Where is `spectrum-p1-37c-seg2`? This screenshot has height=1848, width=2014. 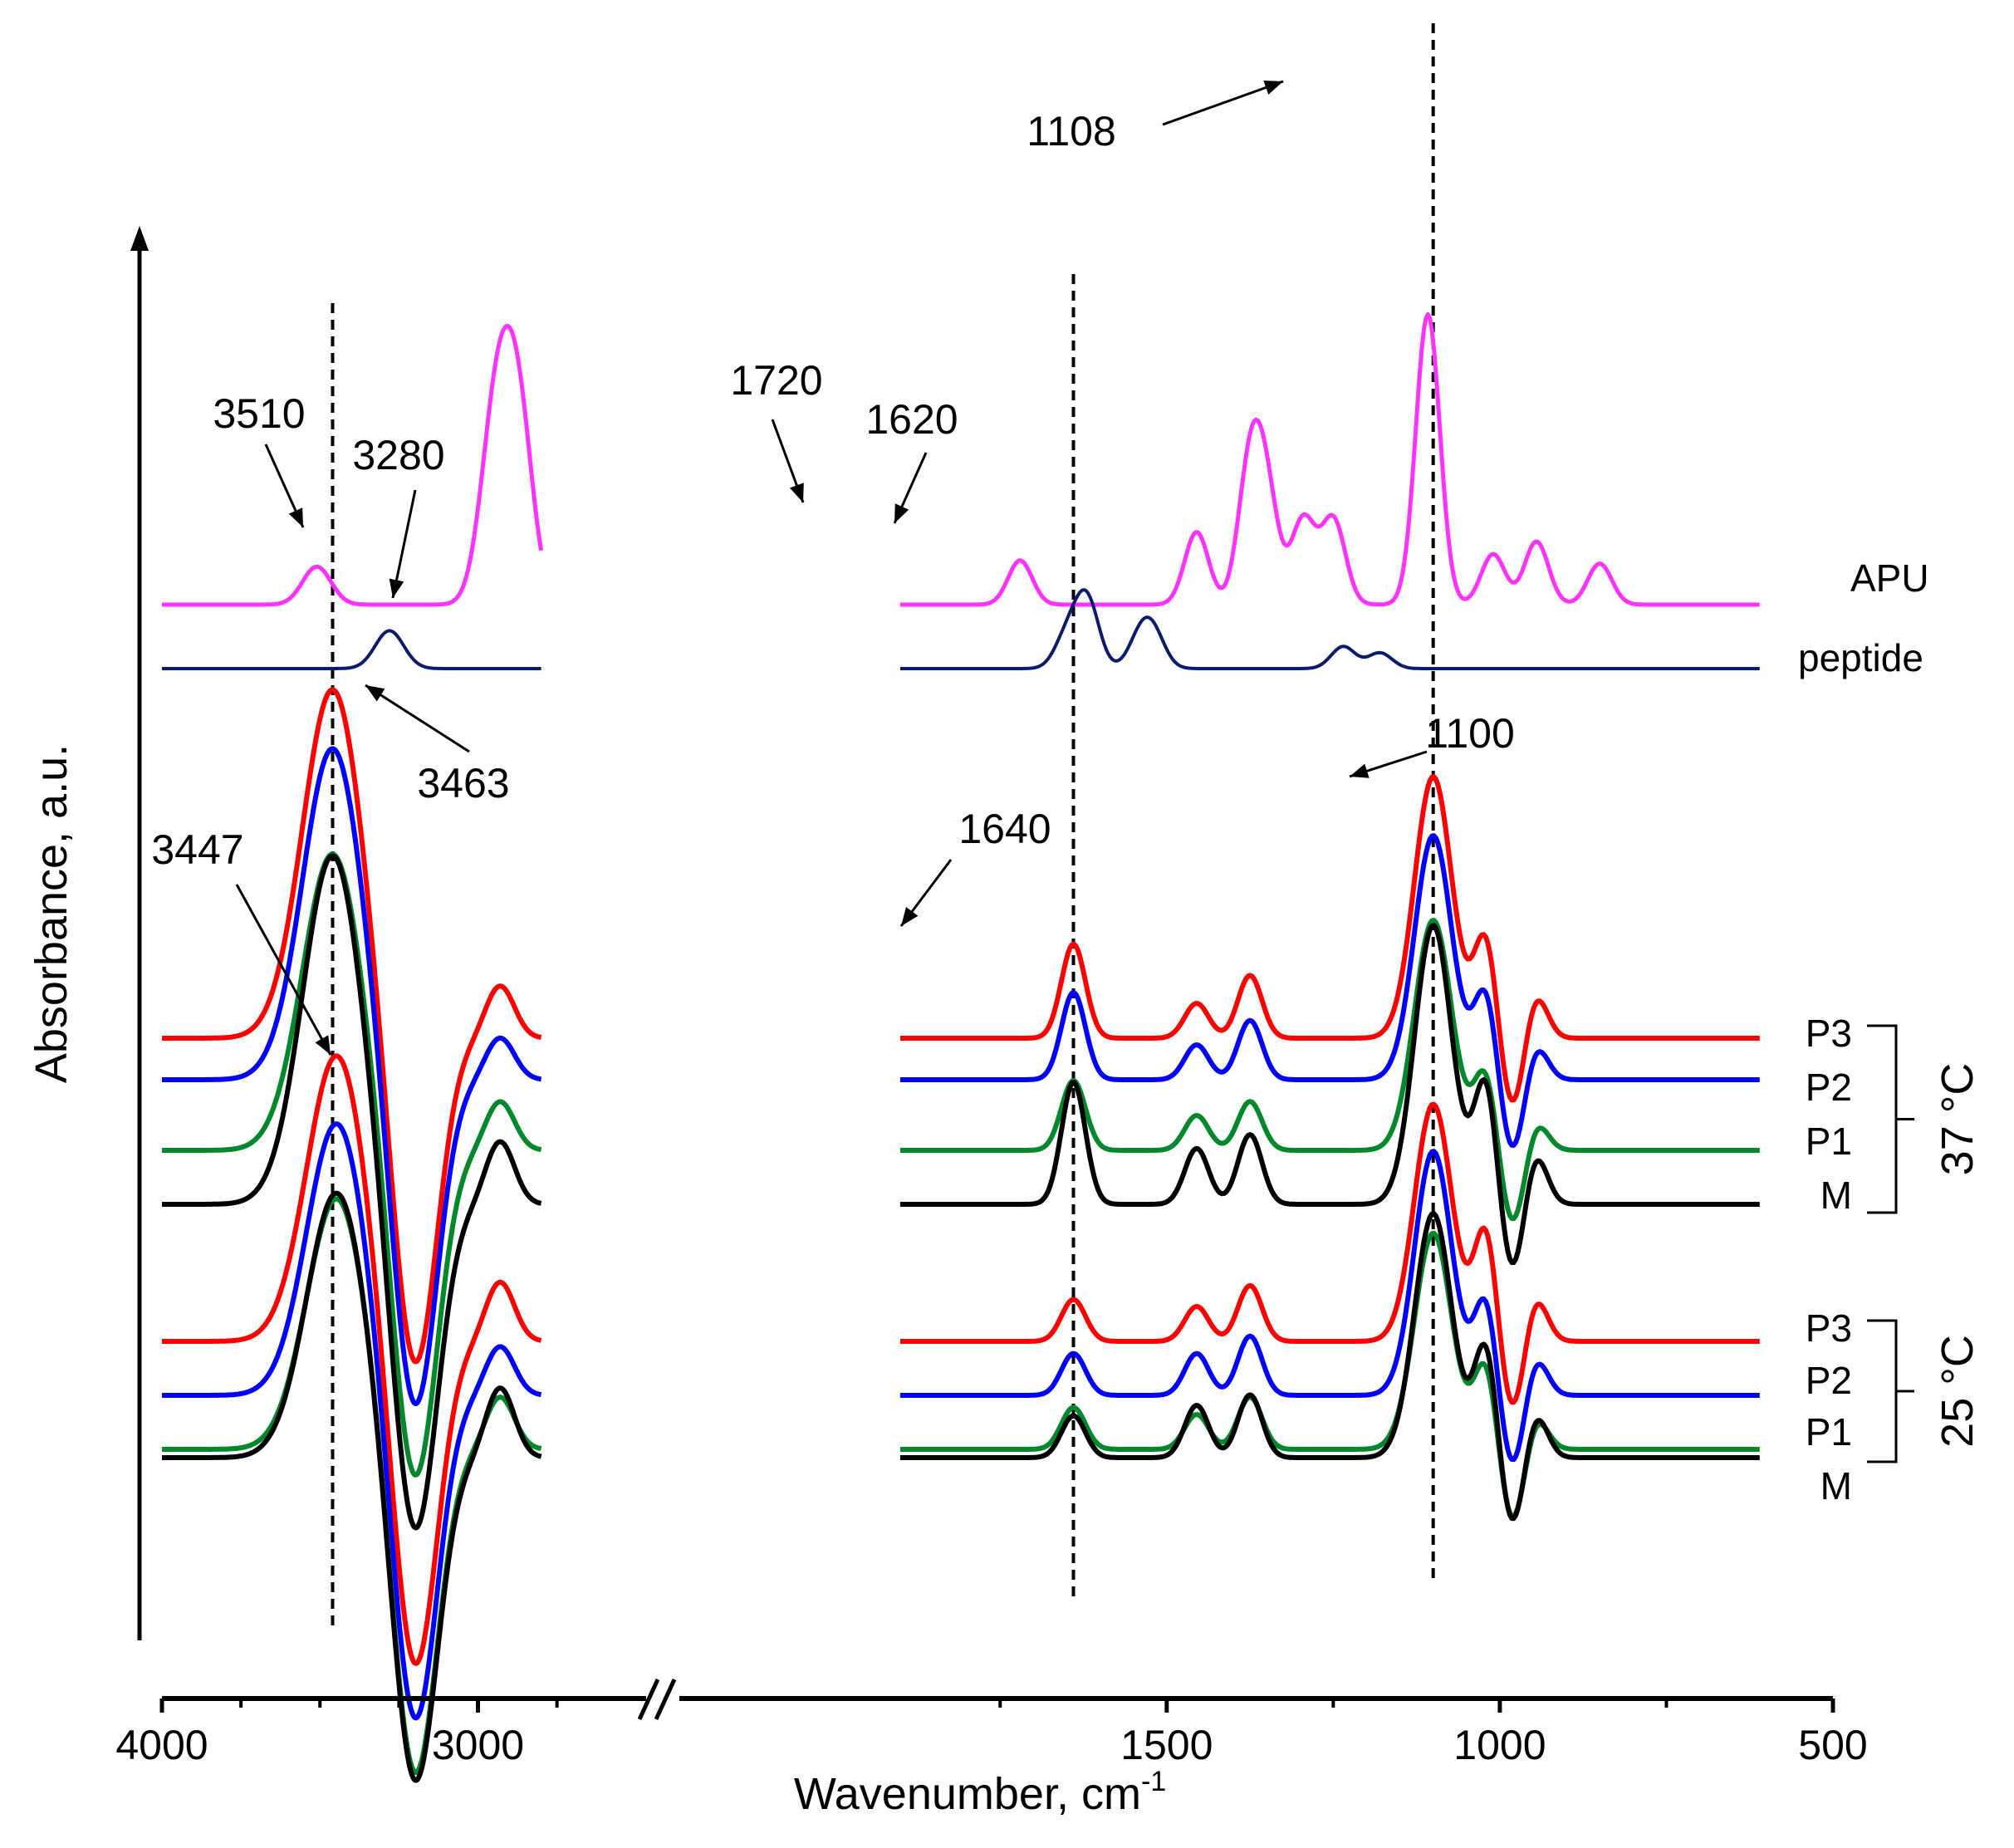
spectrum-p1-37c-seg2 is located at coordinates (1330, 1070).